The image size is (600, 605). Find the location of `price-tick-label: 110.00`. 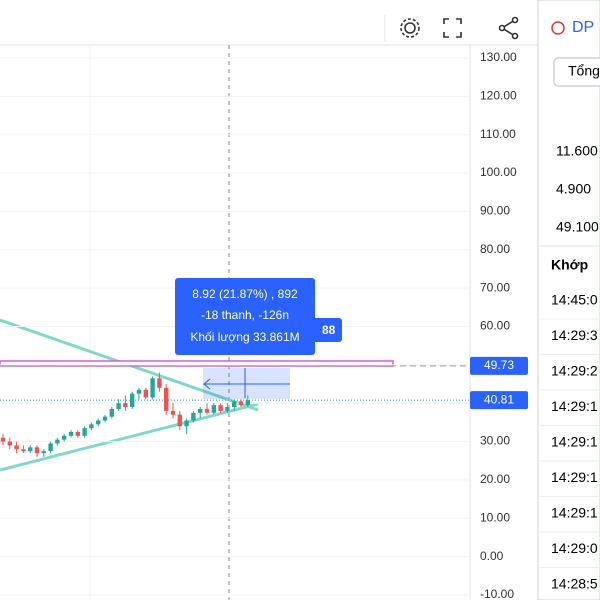

price-tick-label: 110.00 is located at coordinates (498, 134).